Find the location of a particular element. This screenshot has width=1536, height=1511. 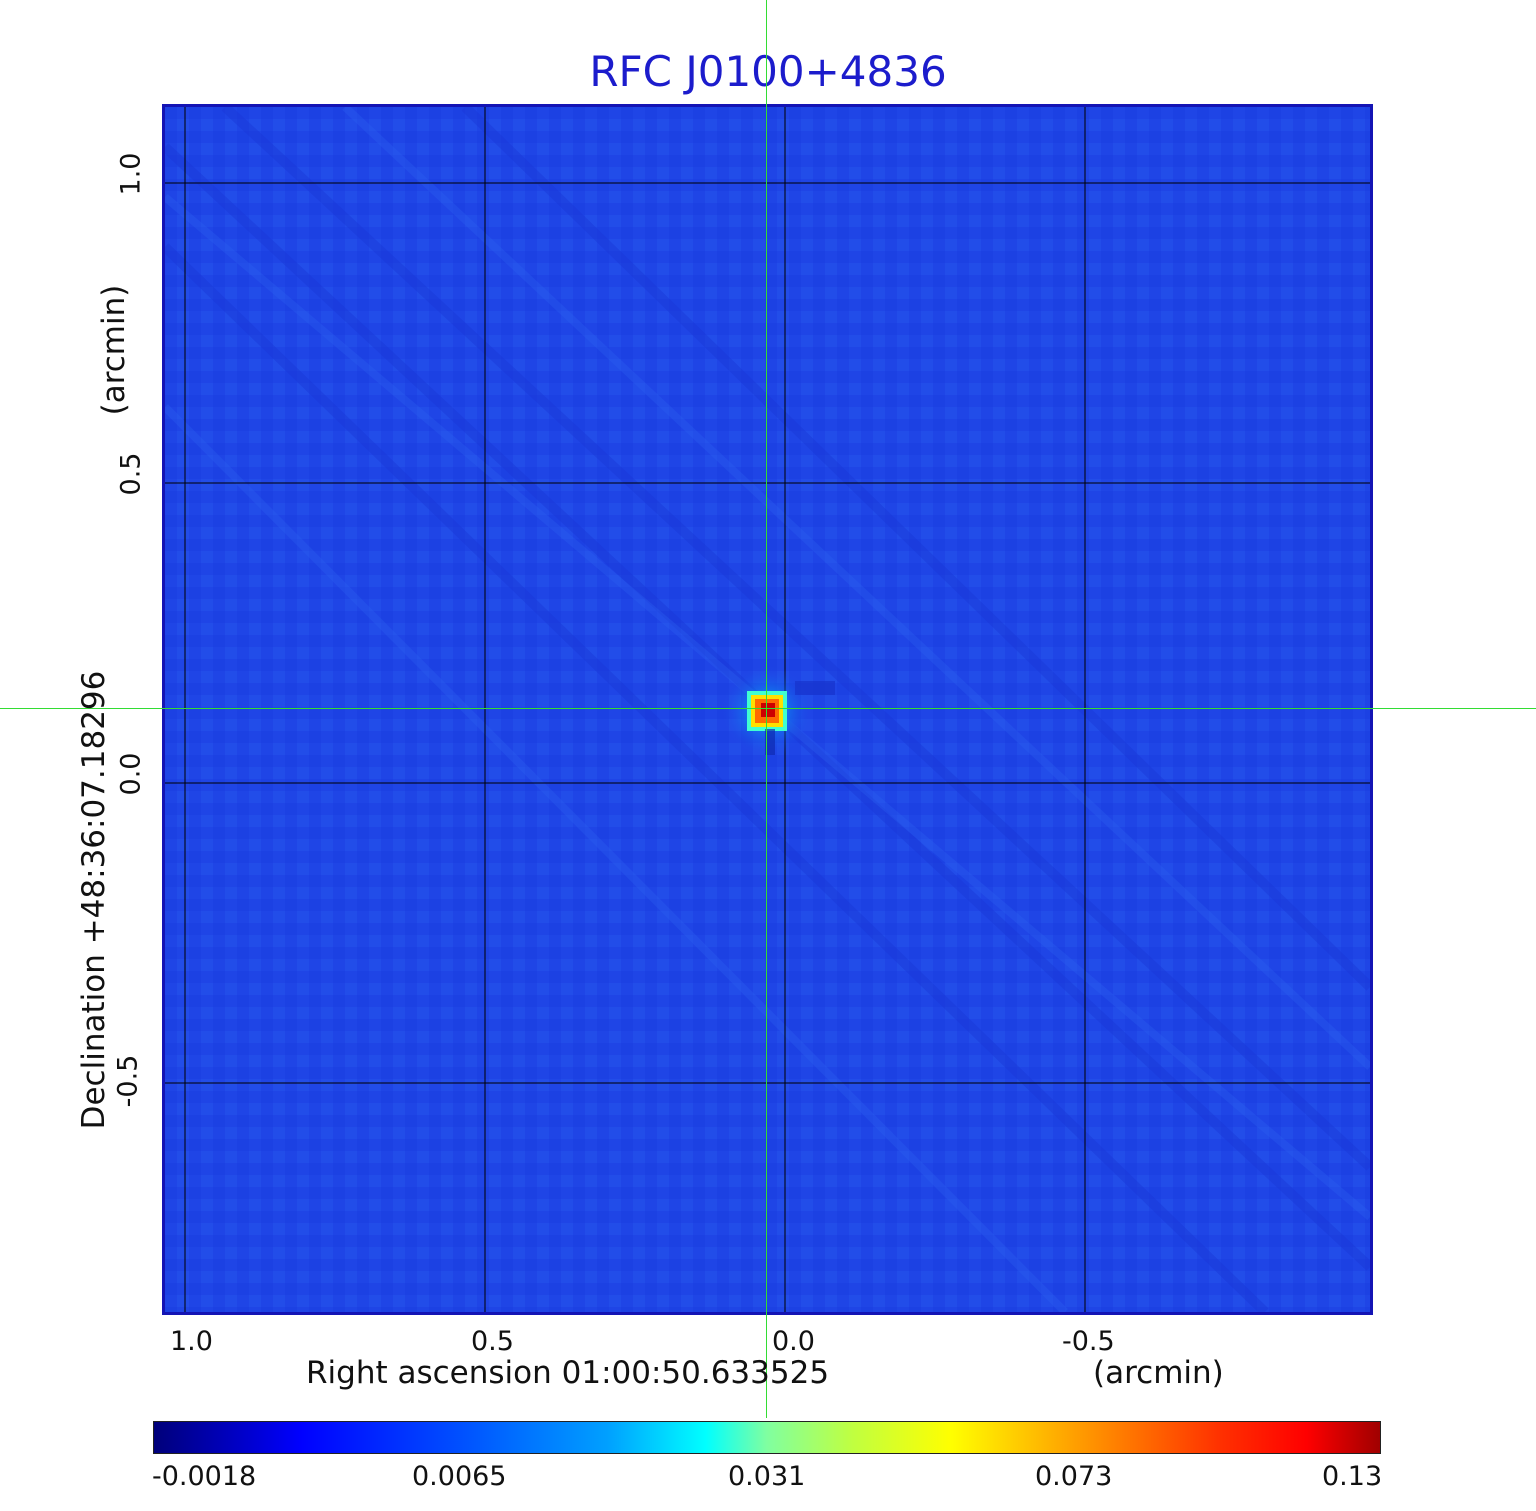

page-title: RFC J0100+4836 is located at coordinates (768, 71).